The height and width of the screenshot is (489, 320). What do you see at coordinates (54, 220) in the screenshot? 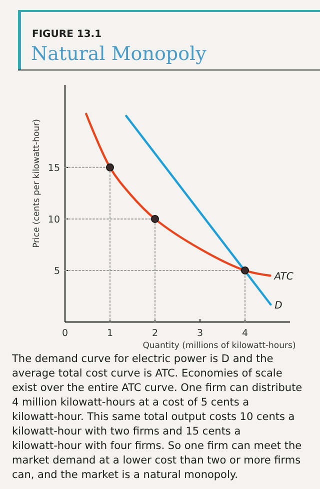
I see `y-tick-label: 10` at bounding box center [54, 220].